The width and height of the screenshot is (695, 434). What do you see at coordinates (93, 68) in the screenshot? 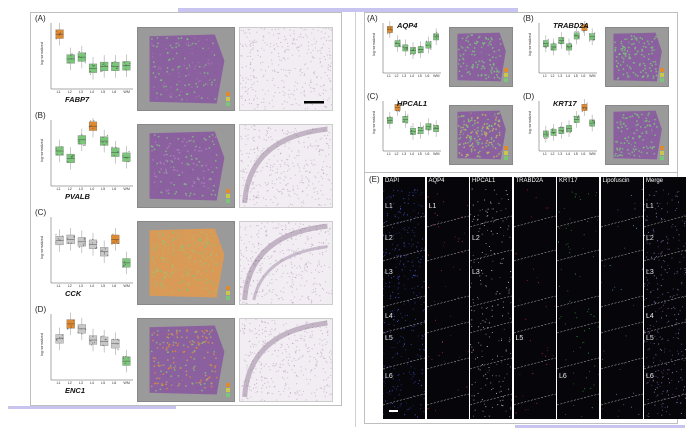
I see `box-L4` at bounding box center [93, 68].